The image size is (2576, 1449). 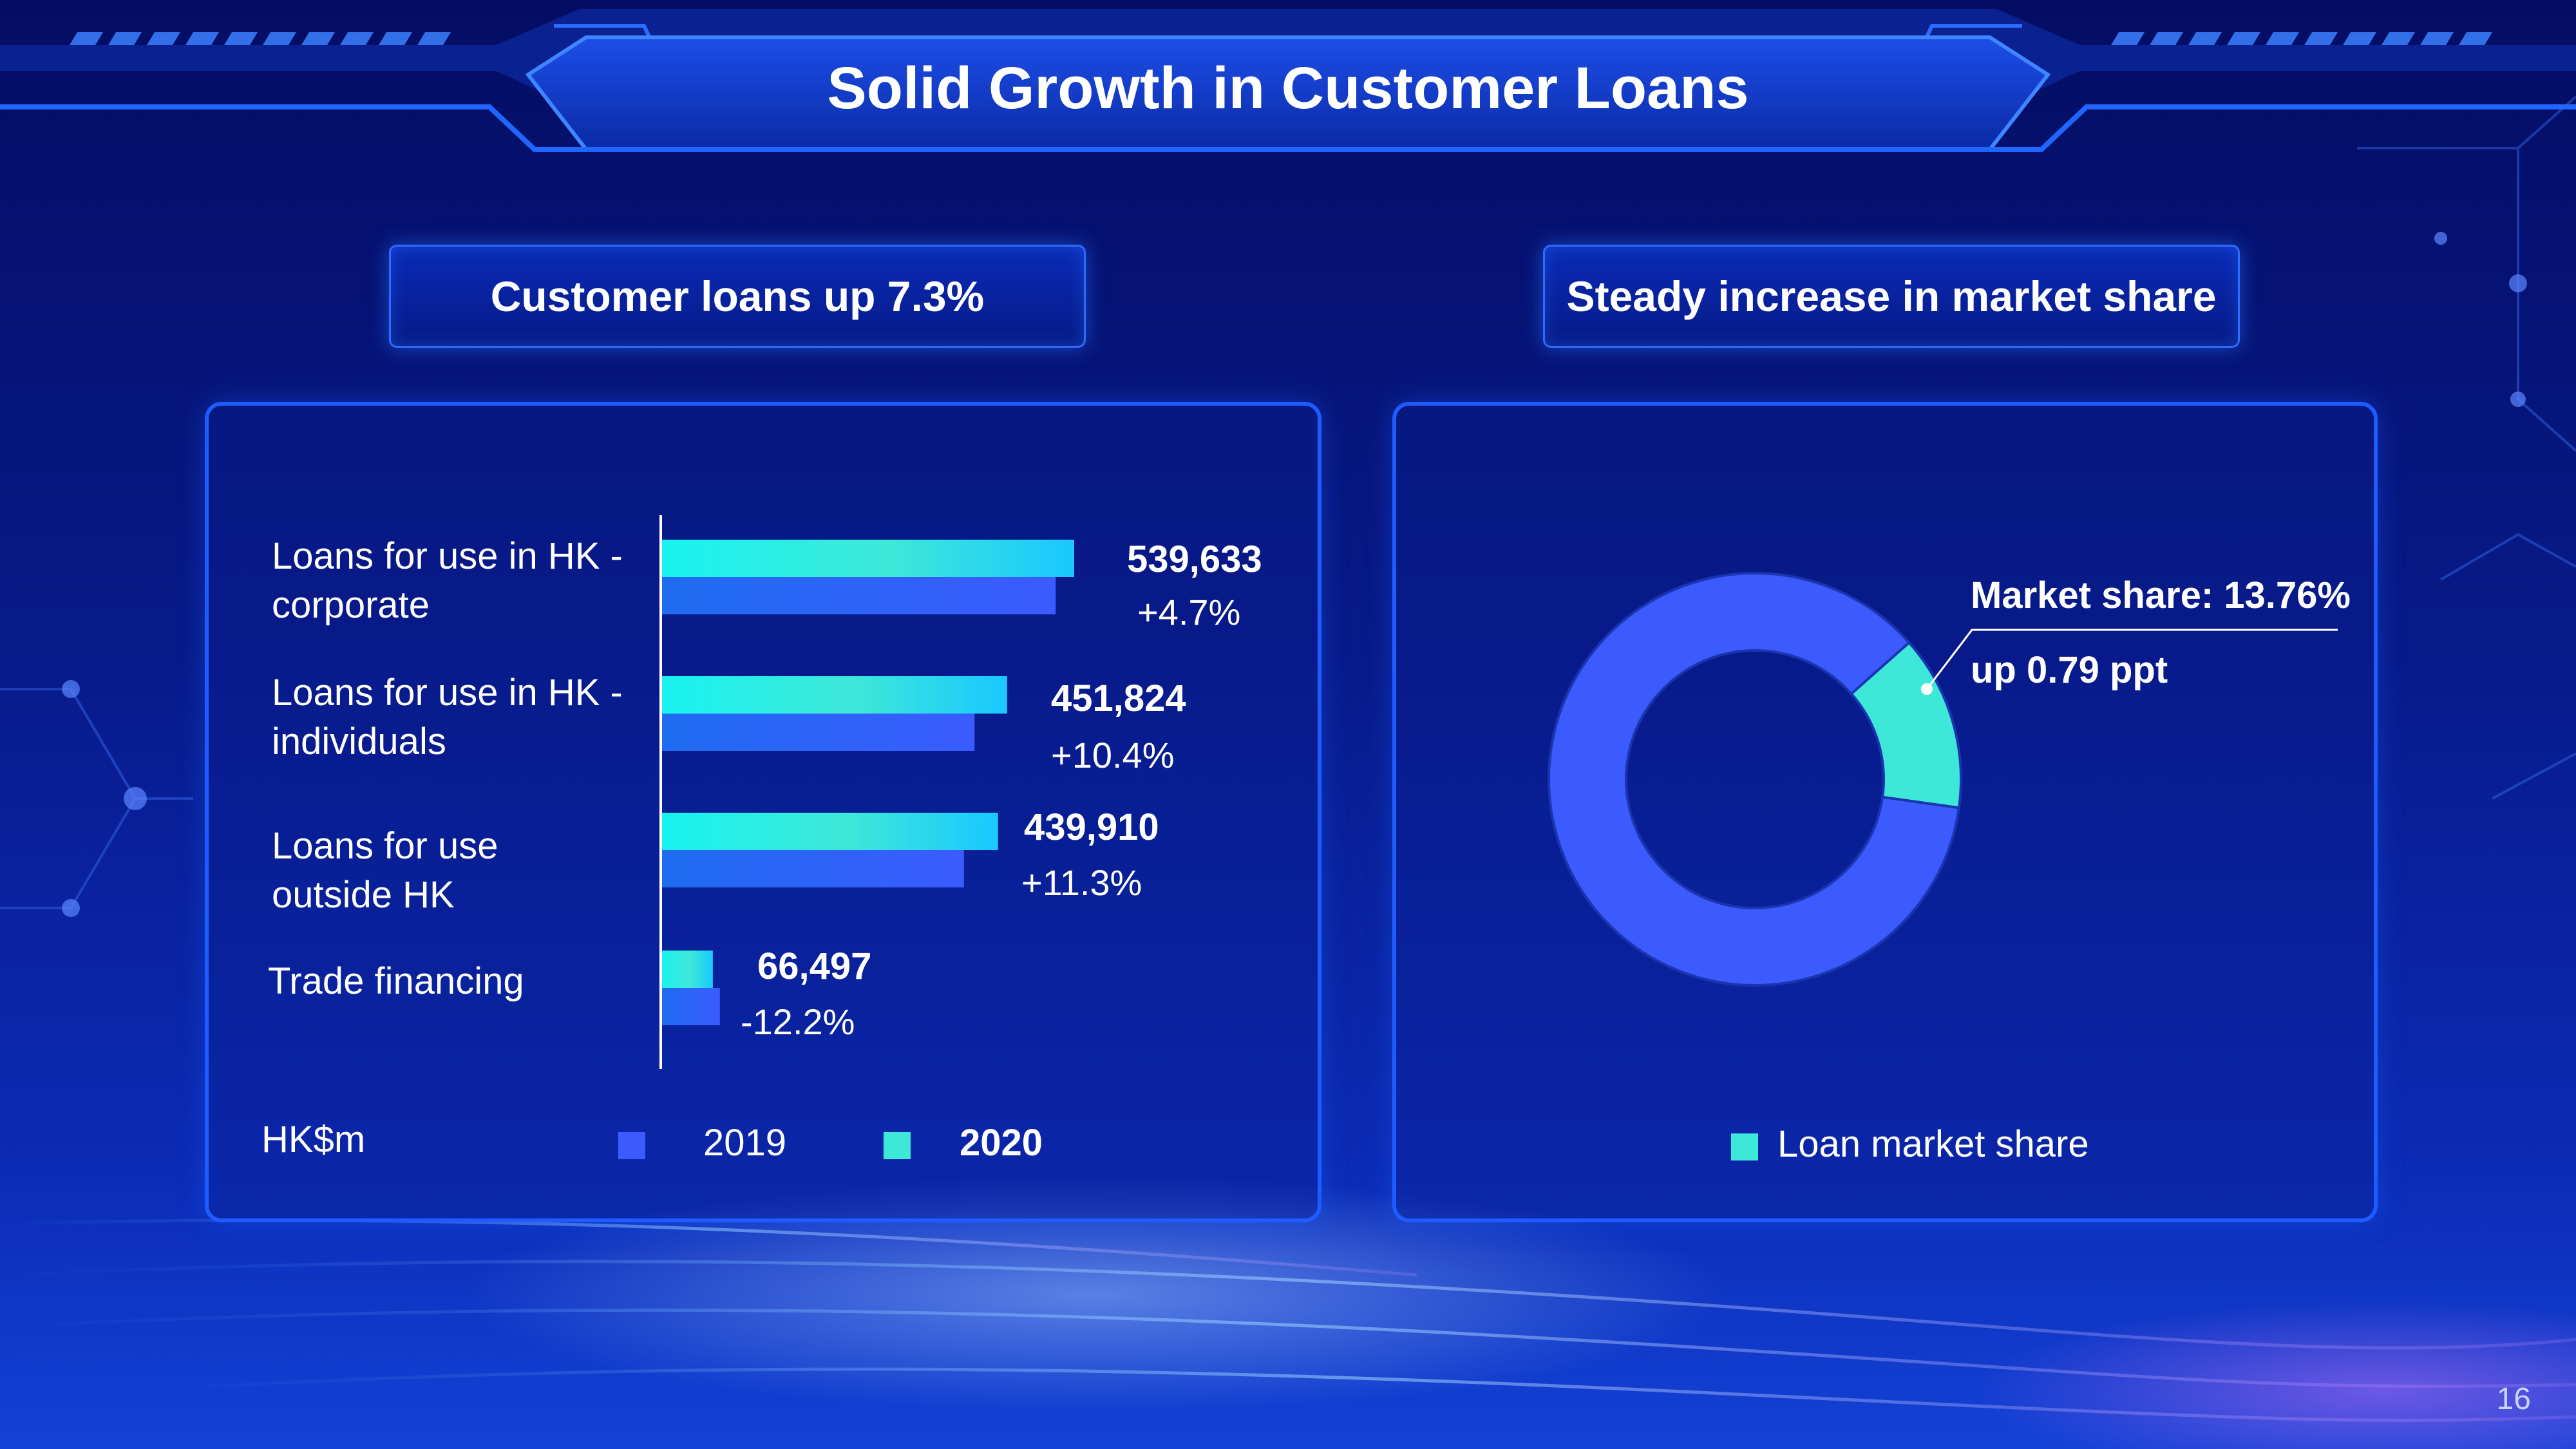 What do you see at coordinates (1002, 1143) in the screenshot?
I see `legend-label-2020: 2020` at bounding box center [1002, 1143].